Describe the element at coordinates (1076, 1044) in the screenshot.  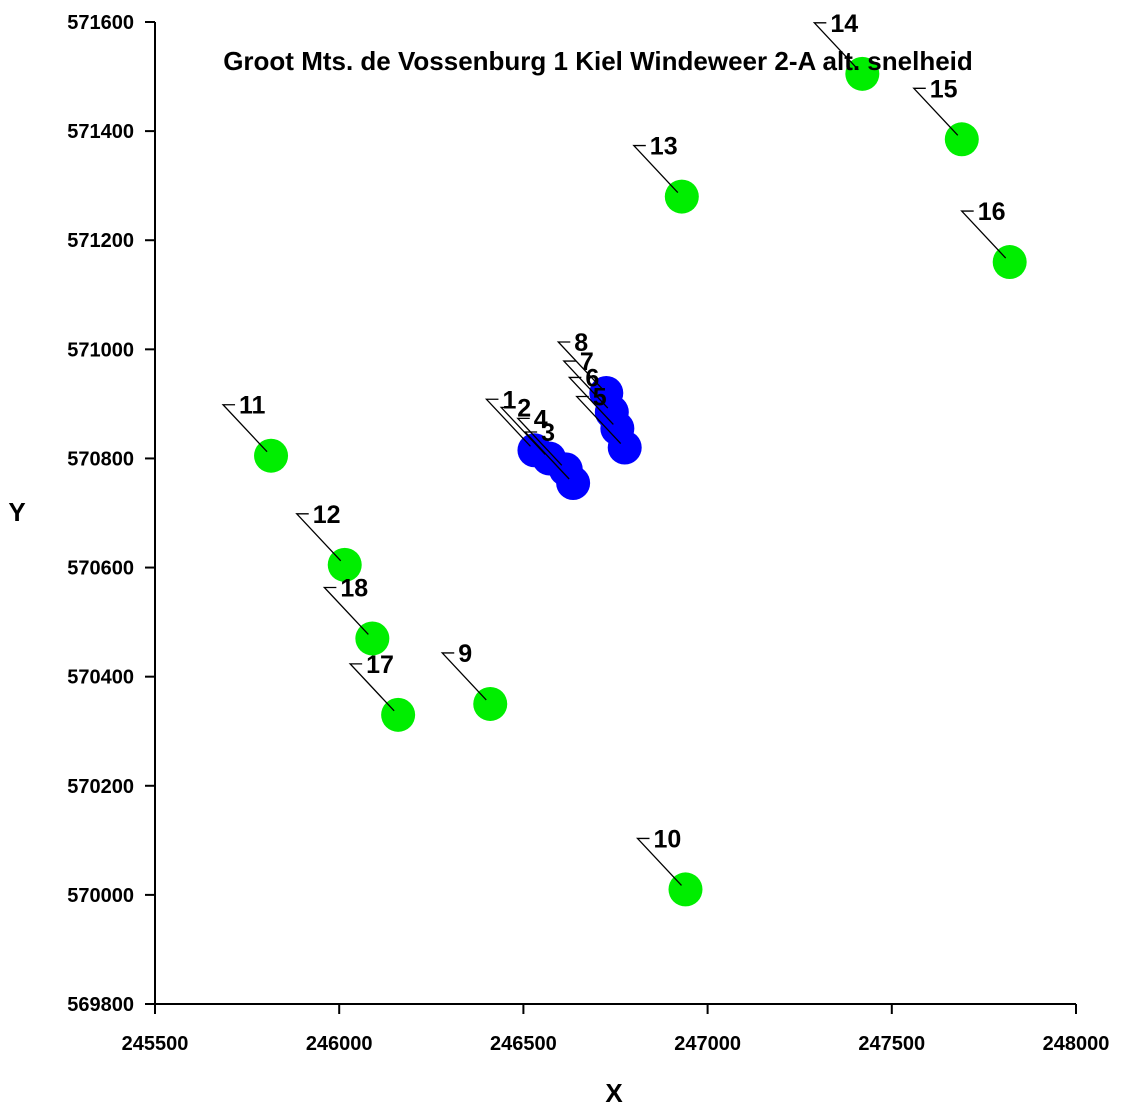
I see `x-tick-label: 248000` at that location.